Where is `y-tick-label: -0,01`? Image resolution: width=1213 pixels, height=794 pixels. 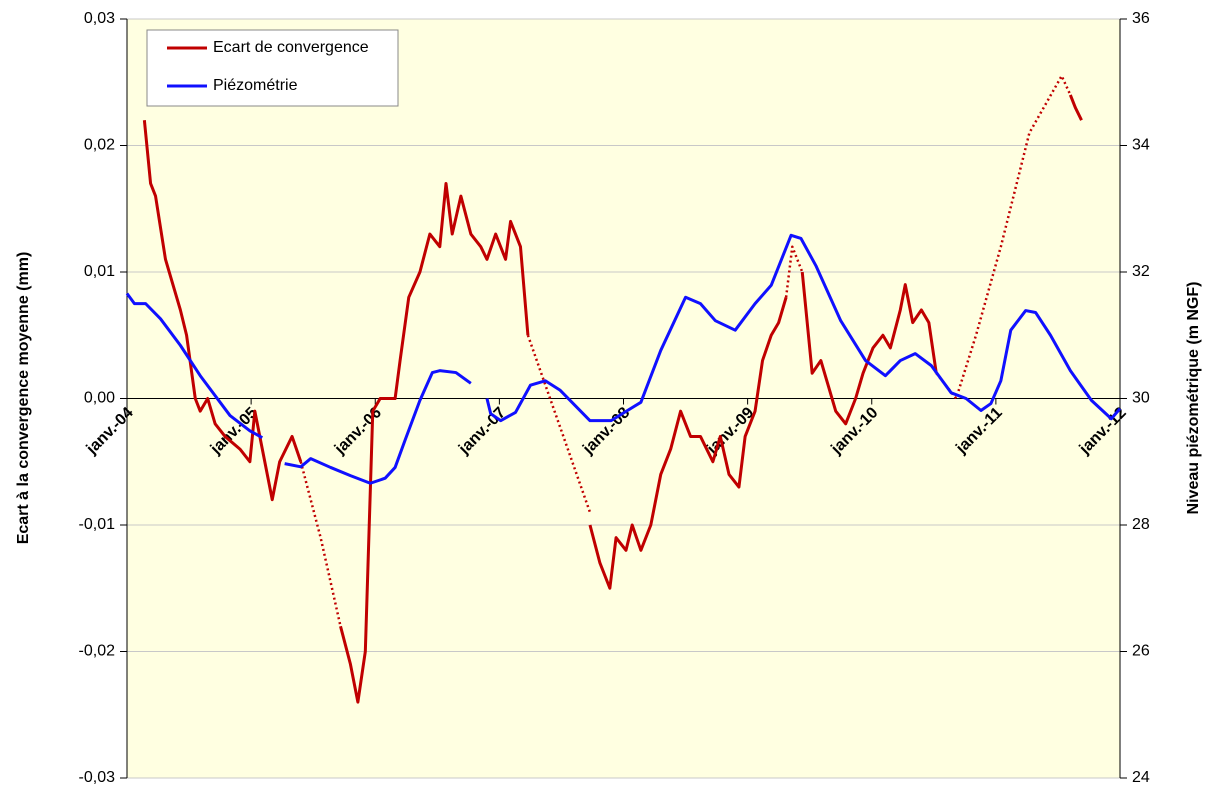 y-tick-label: -0,01 is located at coordinates (97, 524).